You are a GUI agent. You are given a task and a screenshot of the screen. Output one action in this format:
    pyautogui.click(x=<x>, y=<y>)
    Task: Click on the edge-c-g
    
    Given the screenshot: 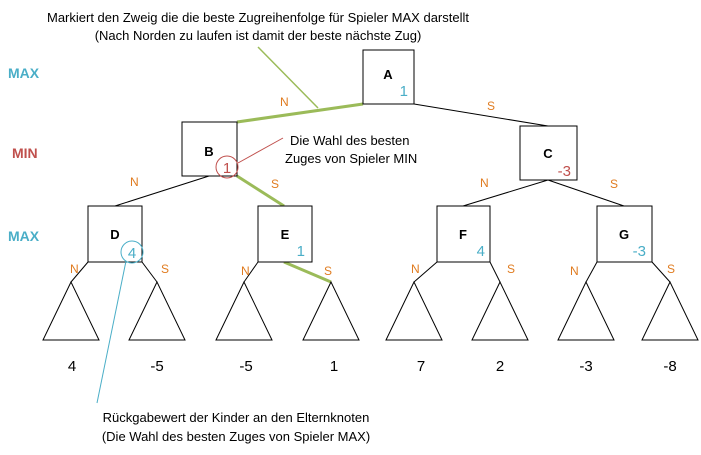 What is the action you would take?
    pyautogui.click(x=586, y=193)
    